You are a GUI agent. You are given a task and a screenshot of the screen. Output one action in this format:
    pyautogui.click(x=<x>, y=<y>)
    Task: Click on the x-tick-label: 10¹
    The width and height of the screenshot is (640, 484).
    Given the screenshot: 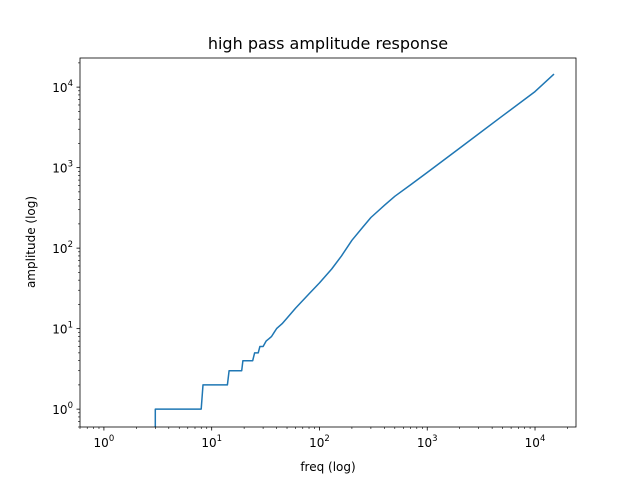 What is the action you would take?
    pyautogui.click(x=211, y=442)
    